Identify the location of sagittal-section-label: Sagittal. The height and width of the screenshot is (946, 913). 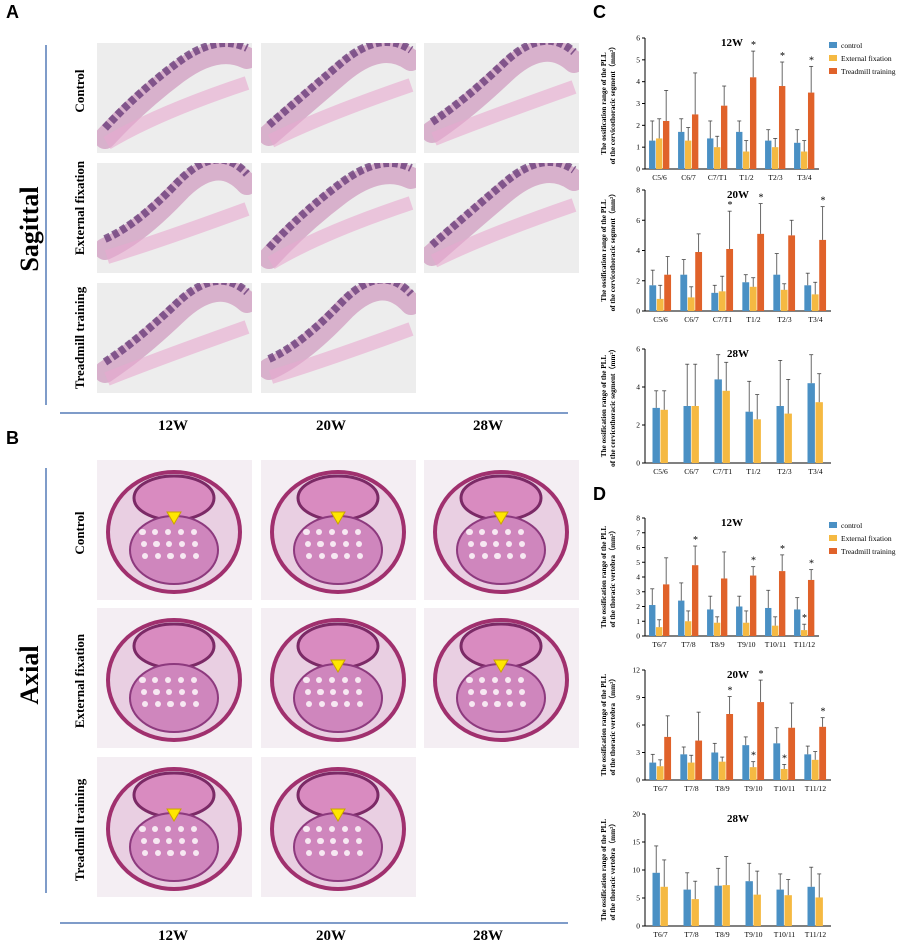
(29, 229).